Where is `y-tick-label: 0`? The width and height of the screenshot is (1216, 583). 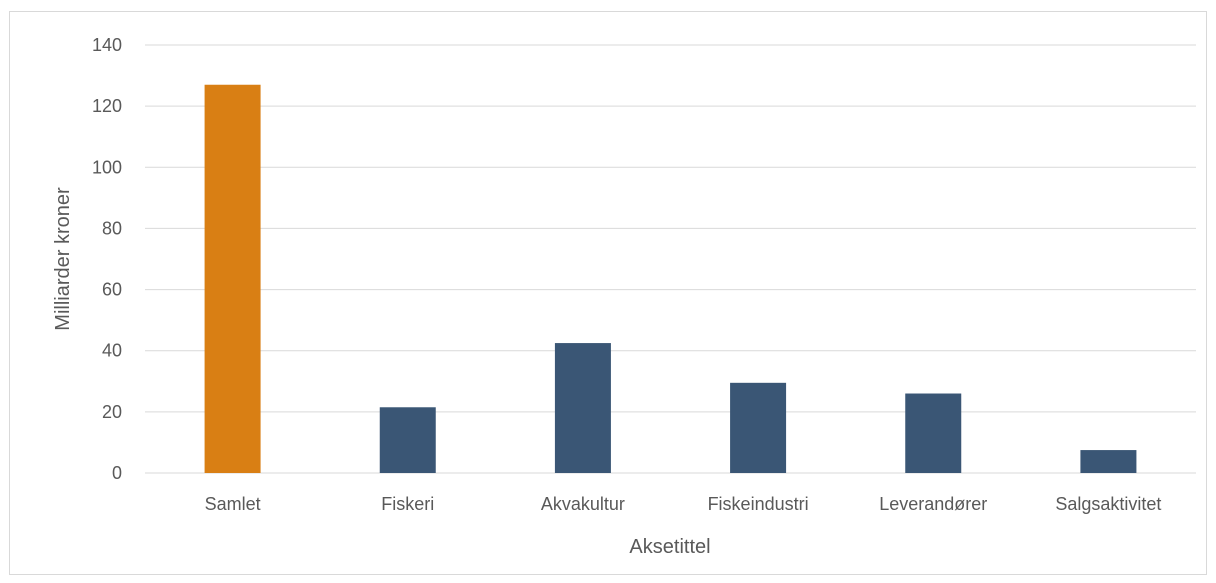 y-tick-label: 0 is located at coordinates (117, 473).